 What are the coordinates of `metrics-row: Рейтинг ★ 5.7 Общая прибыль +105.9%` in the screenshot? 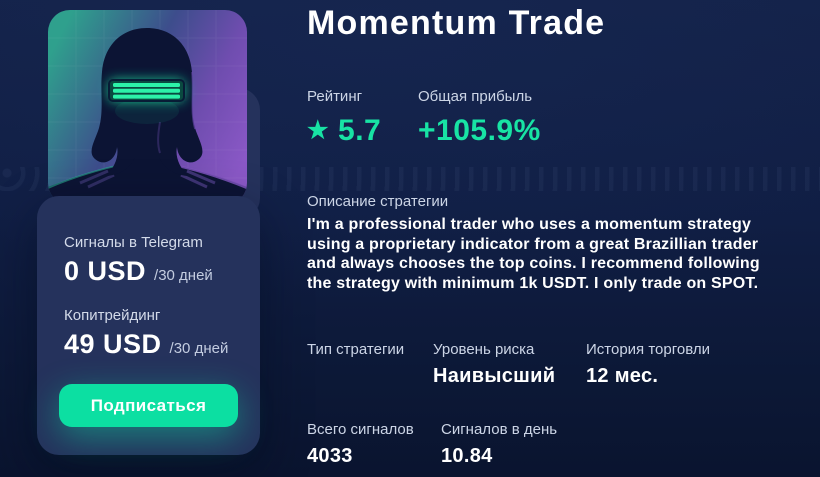 It's located at (424, 118).